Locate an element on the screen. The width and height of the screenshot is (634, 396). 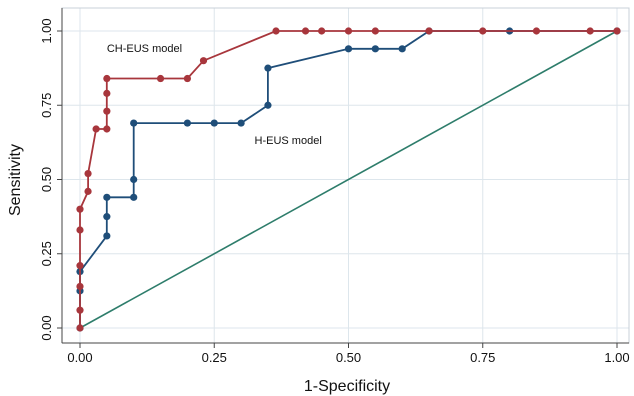
x-axis-title: 1-Specificity is located at coordinates (347, 386).